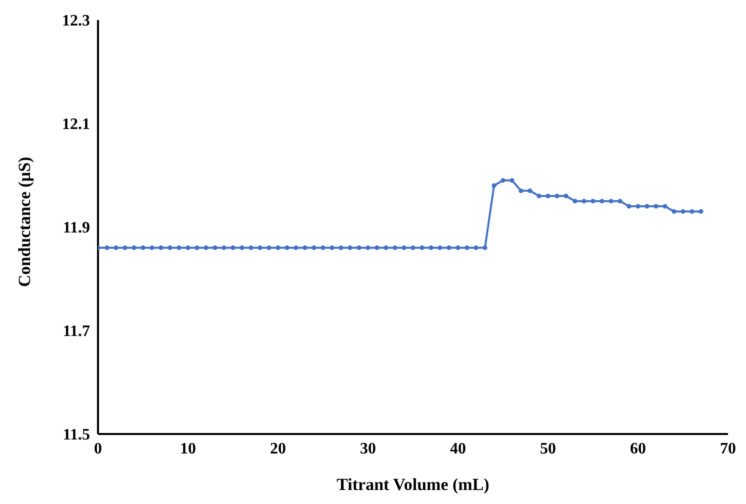 The image size is (746, 504). I want to click on x-tick-label: 40, so click(458, 449).